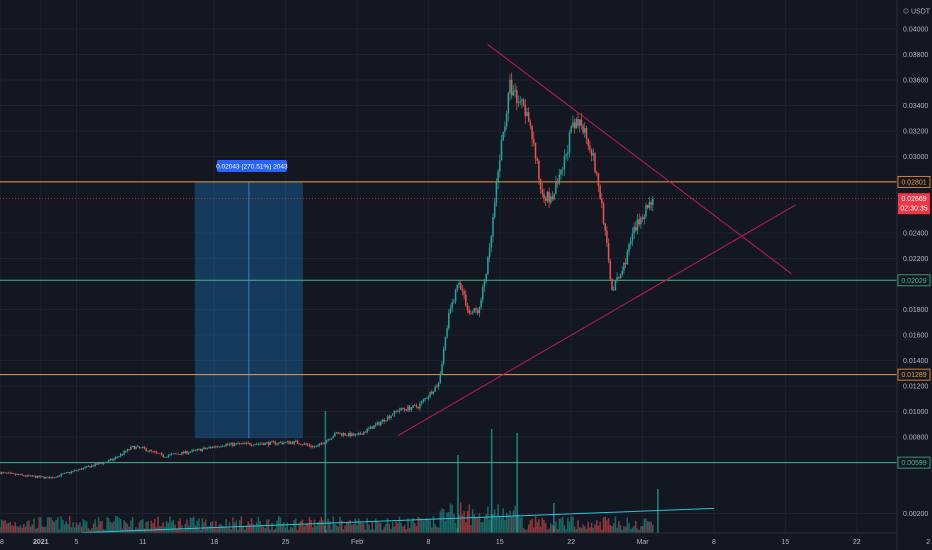 This screenshot has width=932, height=550. Describe the element at coordinates (915, 514) in the screenshot. I see `price-tick-label: 0.00200` at that location.